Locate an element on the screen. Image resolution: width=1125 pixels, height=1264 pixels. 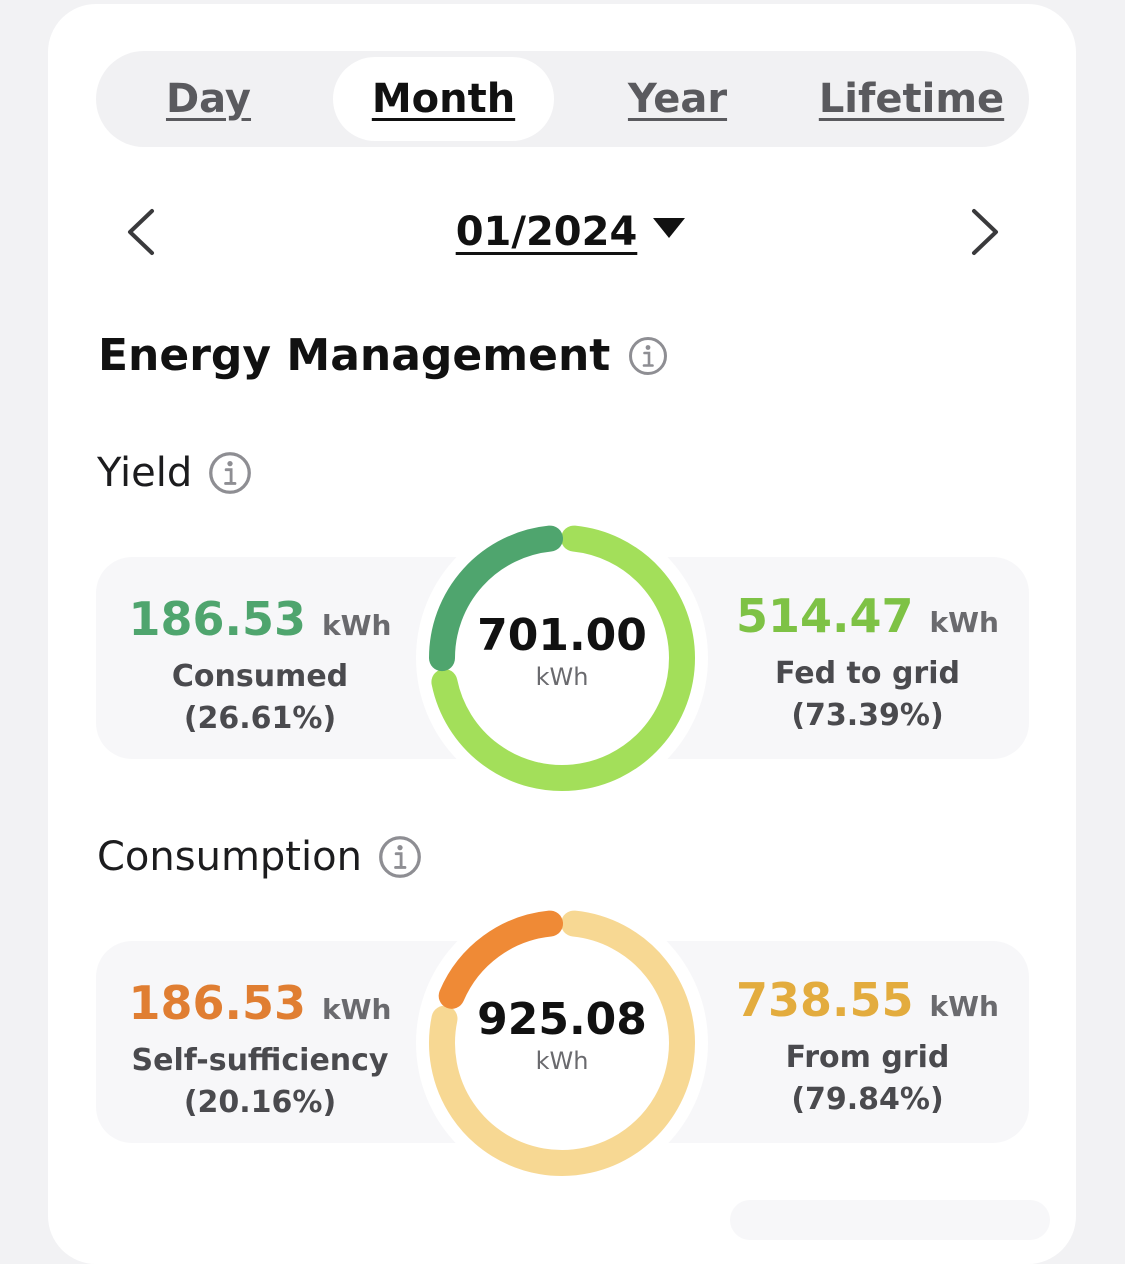
period-tabs: Day Month Year Lifetime is located at coordinates (562, 99).